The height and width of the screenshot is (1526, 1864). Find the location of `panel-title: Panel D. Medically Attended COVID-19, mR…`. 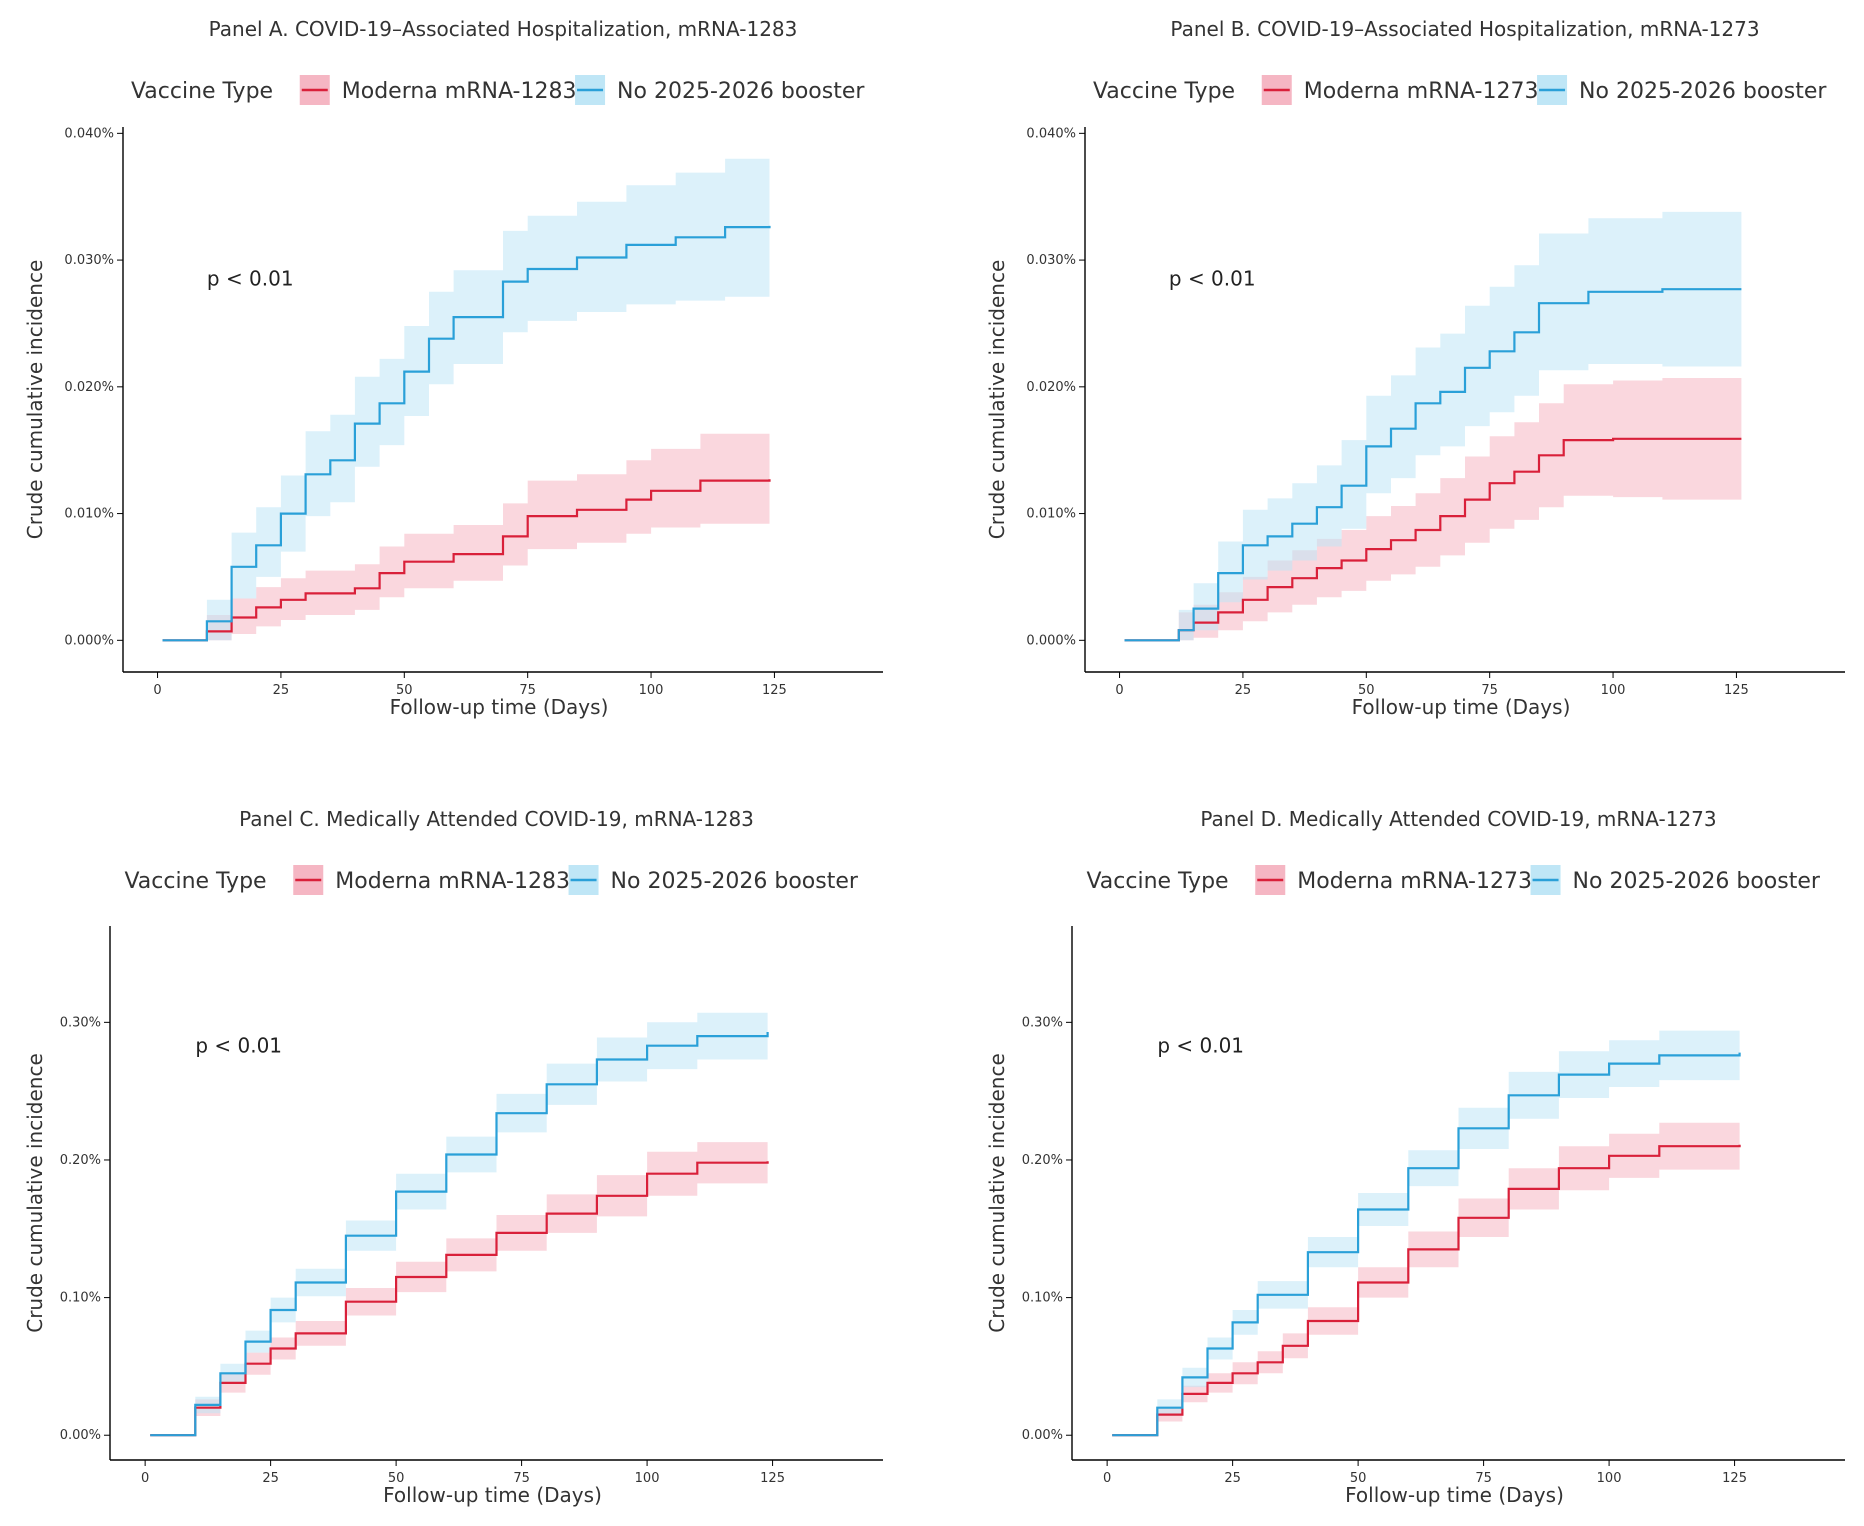

panel-title: Panel D. Medically Attended COVID-19, mR… is located at coordinates (1458, 819).